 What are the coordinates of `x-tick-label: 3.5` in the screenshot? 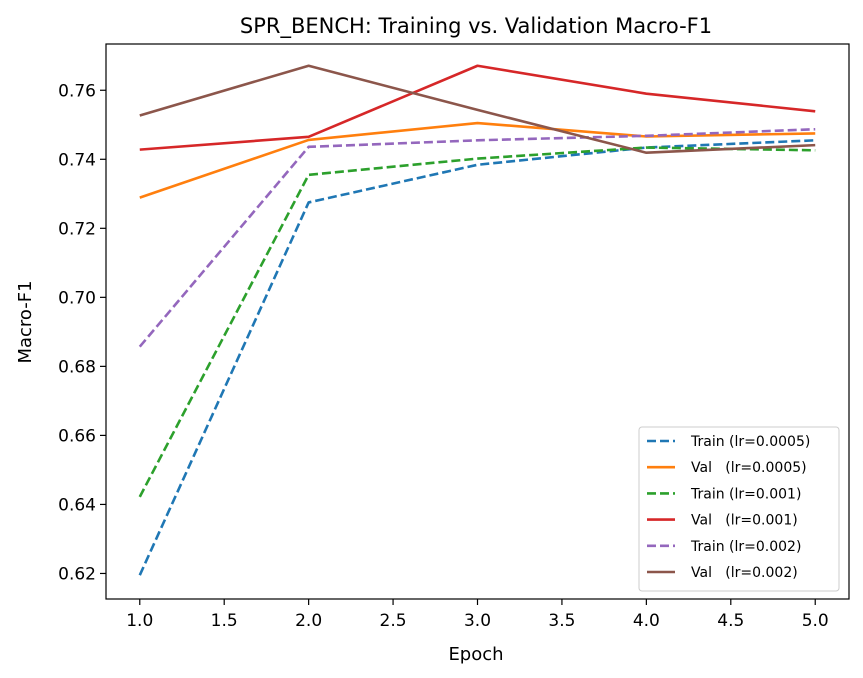 It's located at (561, 621).